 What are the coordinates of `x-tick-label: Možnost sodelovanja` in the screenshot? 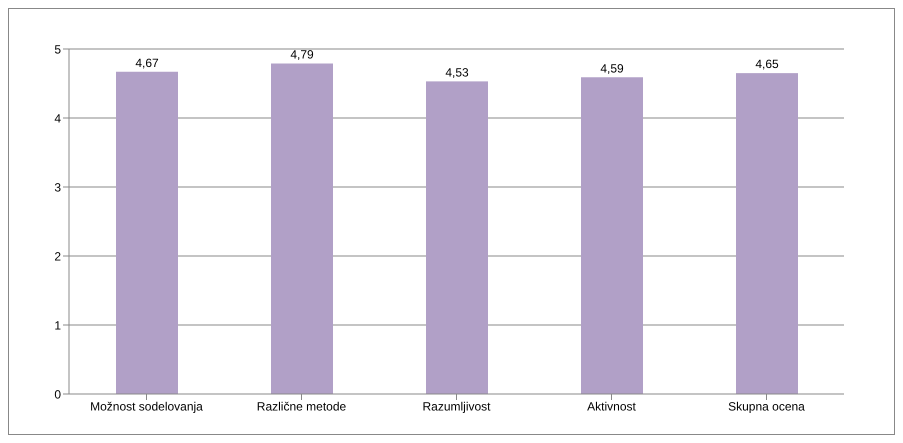 It's located at (147, 407).